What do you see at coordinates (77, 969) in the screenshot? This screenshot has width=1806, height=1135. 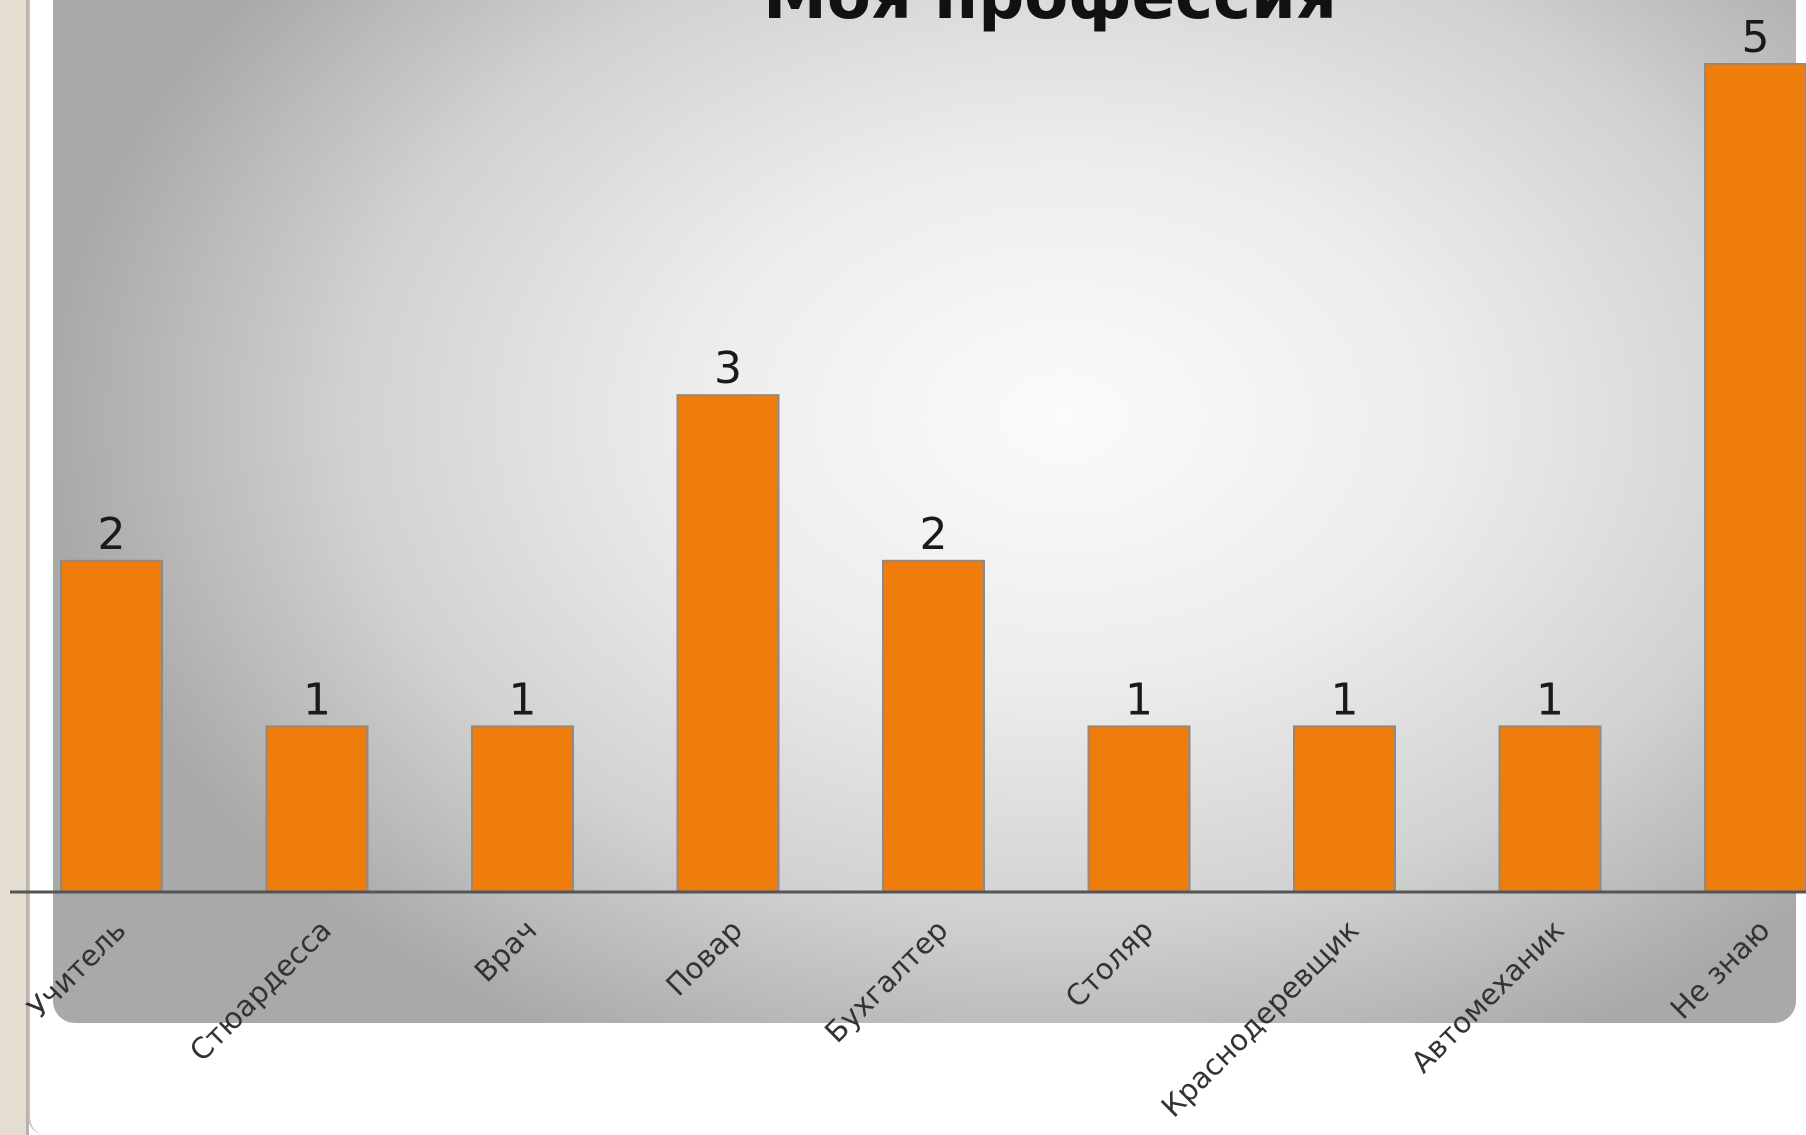 I see `category-label-1: Учитель` at bounding box center [77, 969].